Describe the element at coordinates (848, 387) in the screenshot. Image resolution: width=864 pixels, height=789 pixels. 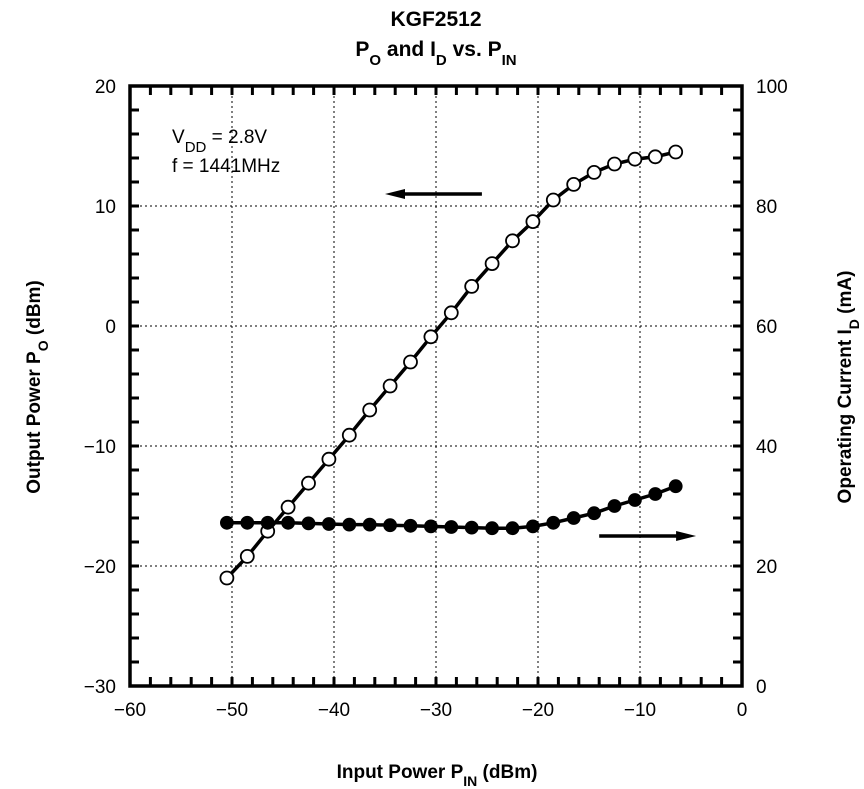
I see `y-axis-label-right: Operating Current ID (mA)` at that location.